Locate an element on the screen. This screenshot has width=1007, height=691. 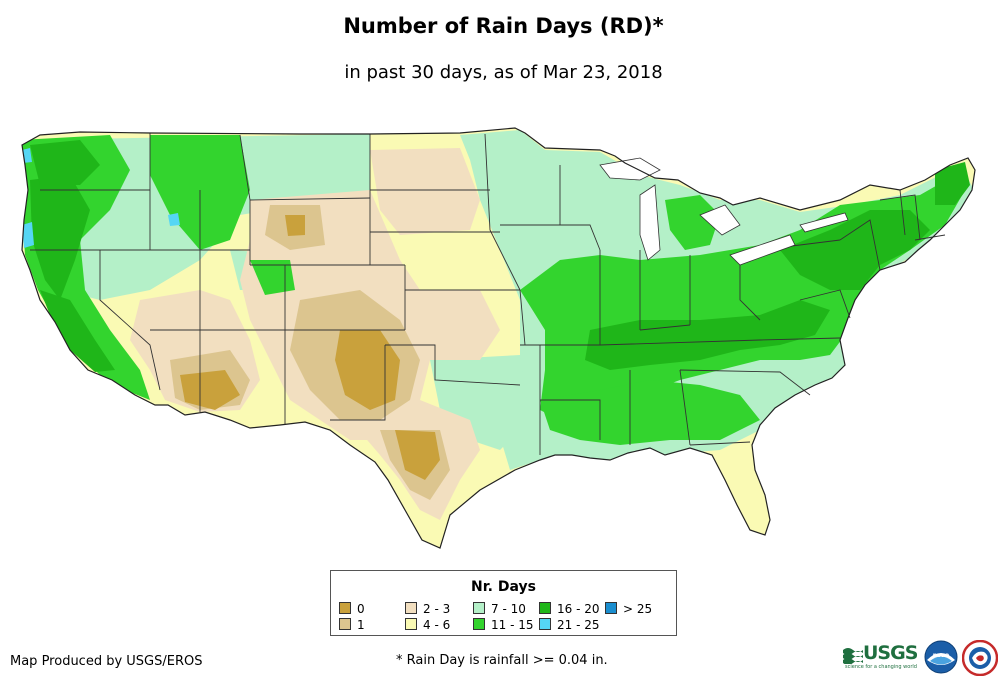
legend-item-7: 21 - 25 is located at coordinates (569, 625).